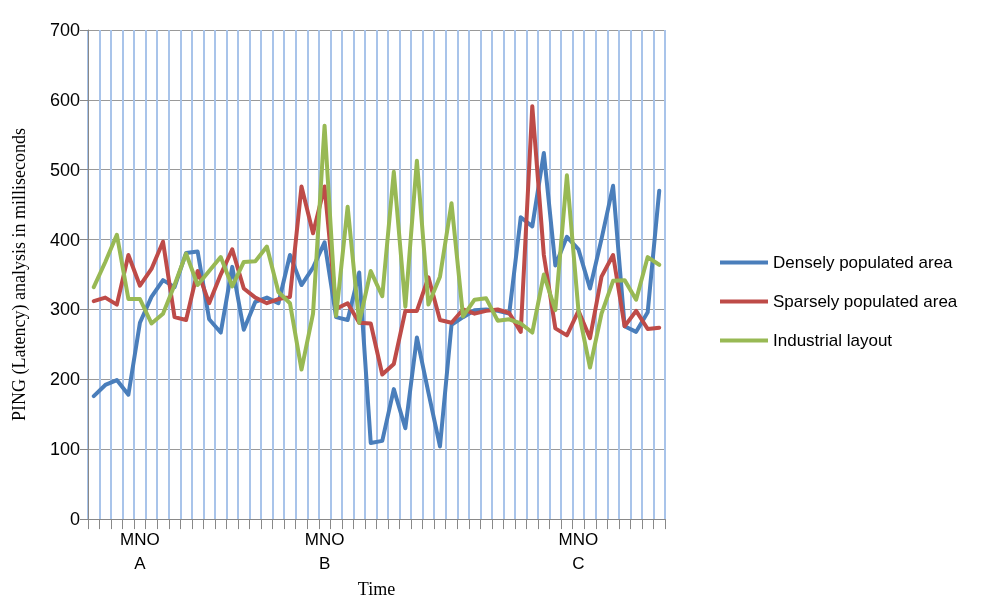 The height and width of the screenshot is (603, 1008). I want to click on x-tick-label: MNO A, so click(140, 551).